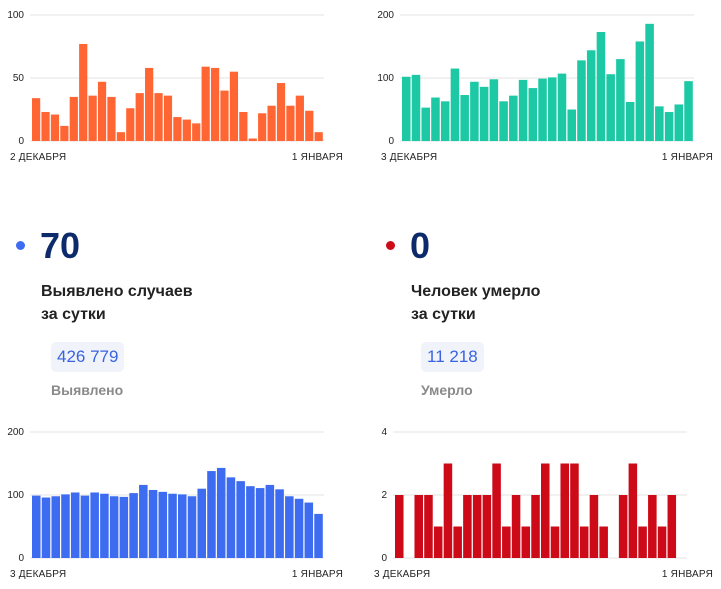  I want to click on y-tick-label: 200, so click(15, 432).